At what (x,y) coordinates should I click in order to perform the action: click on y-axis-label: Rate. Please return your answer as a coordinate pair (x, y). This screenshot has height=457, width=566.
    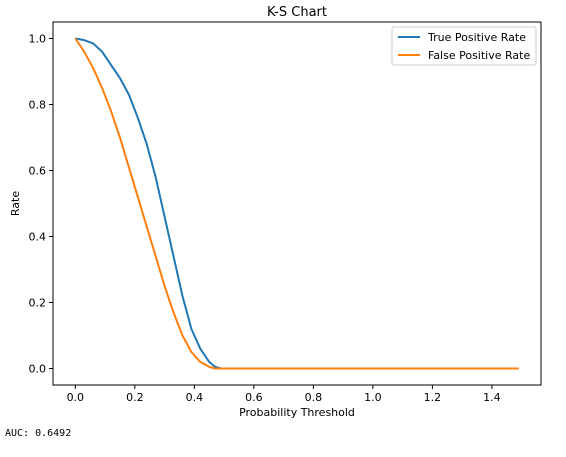
    Looking at the image, I should click on (15, 203).